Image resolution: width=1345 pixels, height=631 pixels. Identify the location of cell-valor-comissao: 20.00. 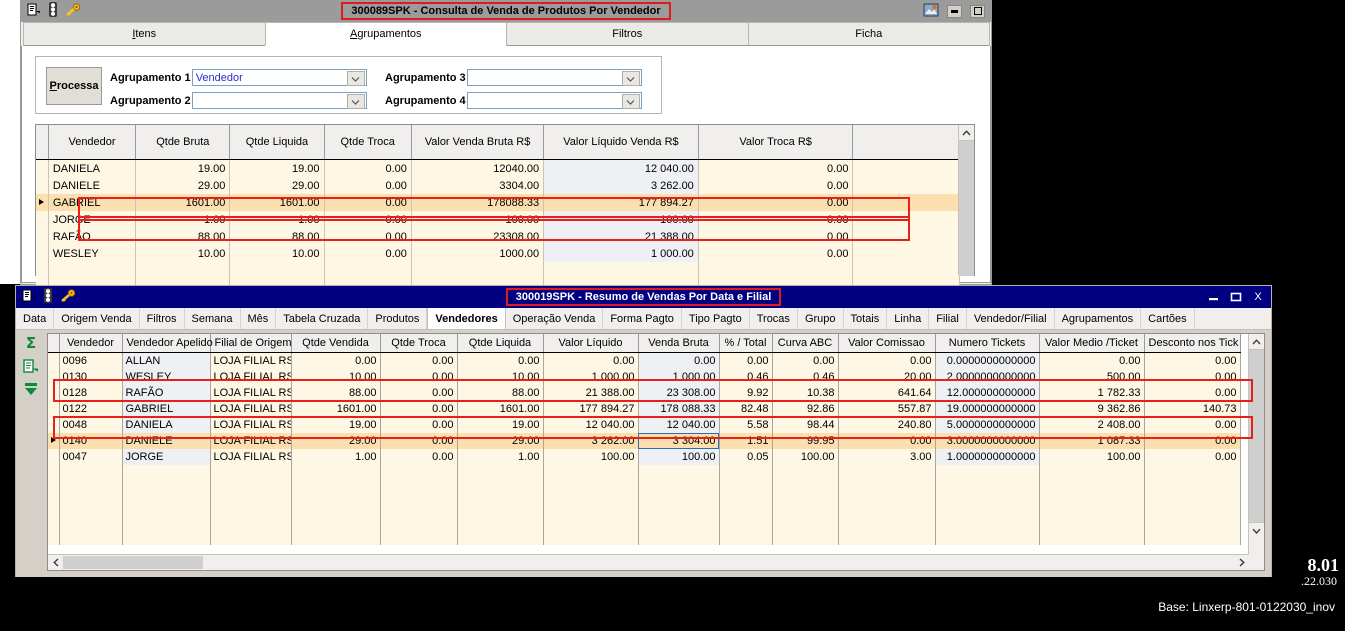
(887, 377).